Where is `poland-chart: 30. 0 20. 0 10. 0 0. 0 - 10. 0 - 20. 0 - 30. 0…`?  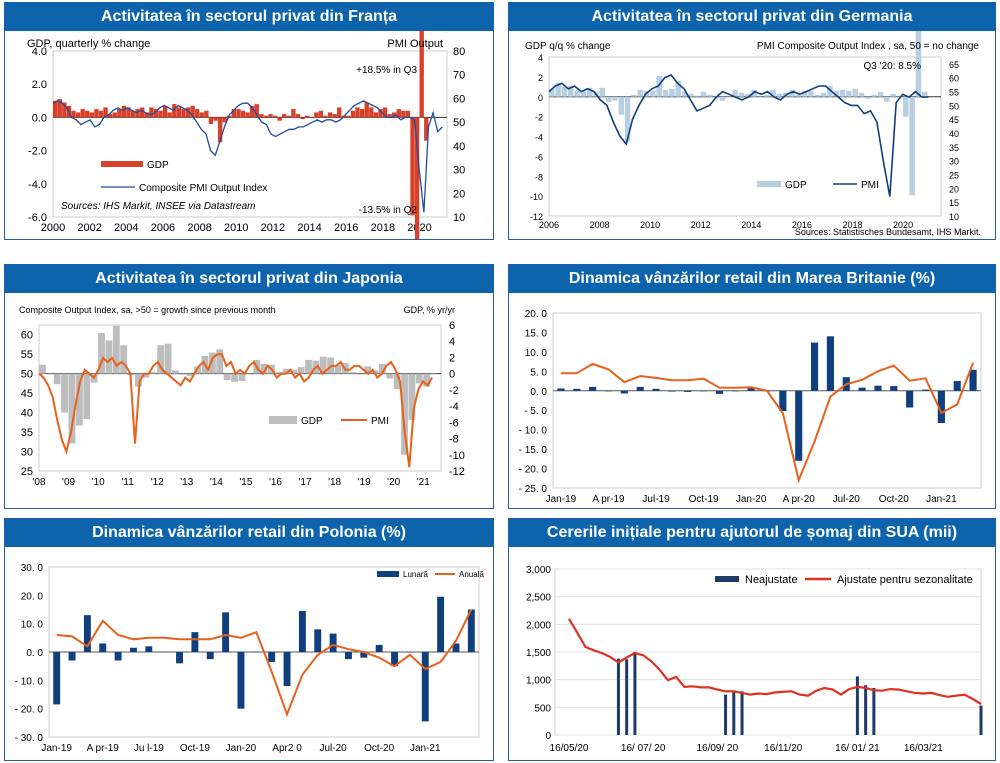
poland-chart: 30. 0 20. 0 10. 0 0. 0 - 10. 0 - 20. 0 - 30. 0… is located at coordinates (250, 658).